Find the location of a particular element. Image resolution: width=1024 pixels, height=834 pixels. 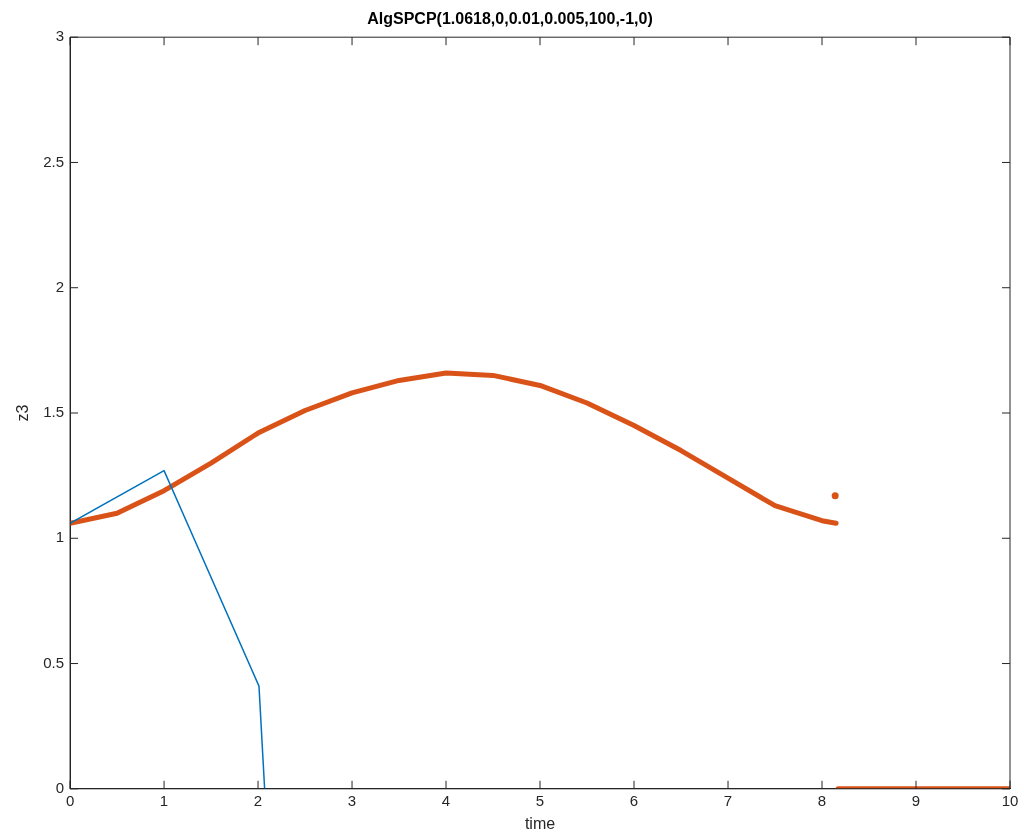

y-tick-label: 3 is located at coordinates (60, 36).